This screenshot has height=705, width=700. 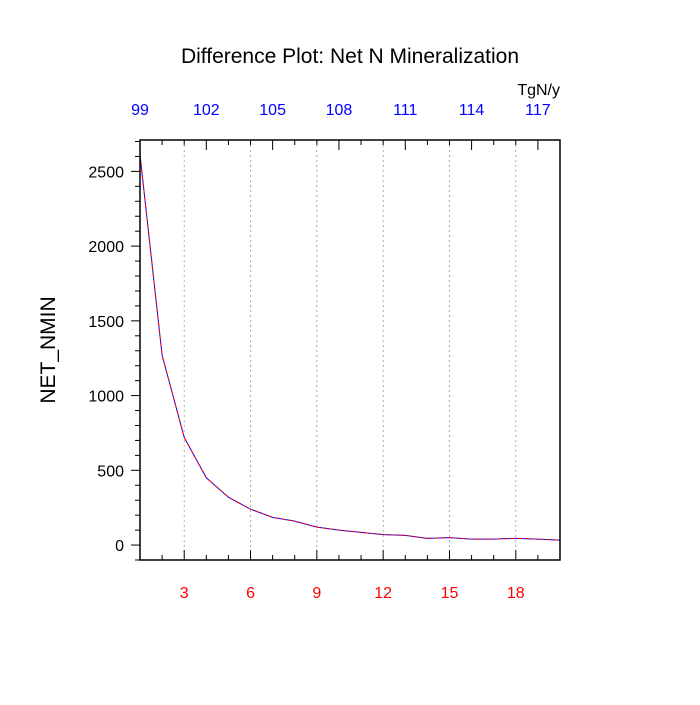 What do you see at coordinates (48, 349) in the screenshot?
I see `y-axis-label: NET_NMIN` at bounding box center [48, 349].